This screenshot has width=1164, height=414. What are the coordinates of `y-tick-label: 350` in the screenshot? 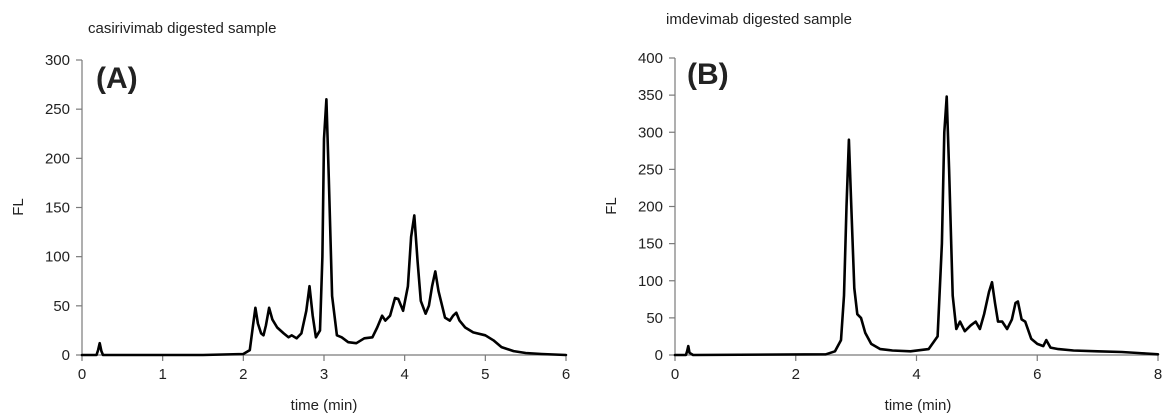 It's located at (650, 95).